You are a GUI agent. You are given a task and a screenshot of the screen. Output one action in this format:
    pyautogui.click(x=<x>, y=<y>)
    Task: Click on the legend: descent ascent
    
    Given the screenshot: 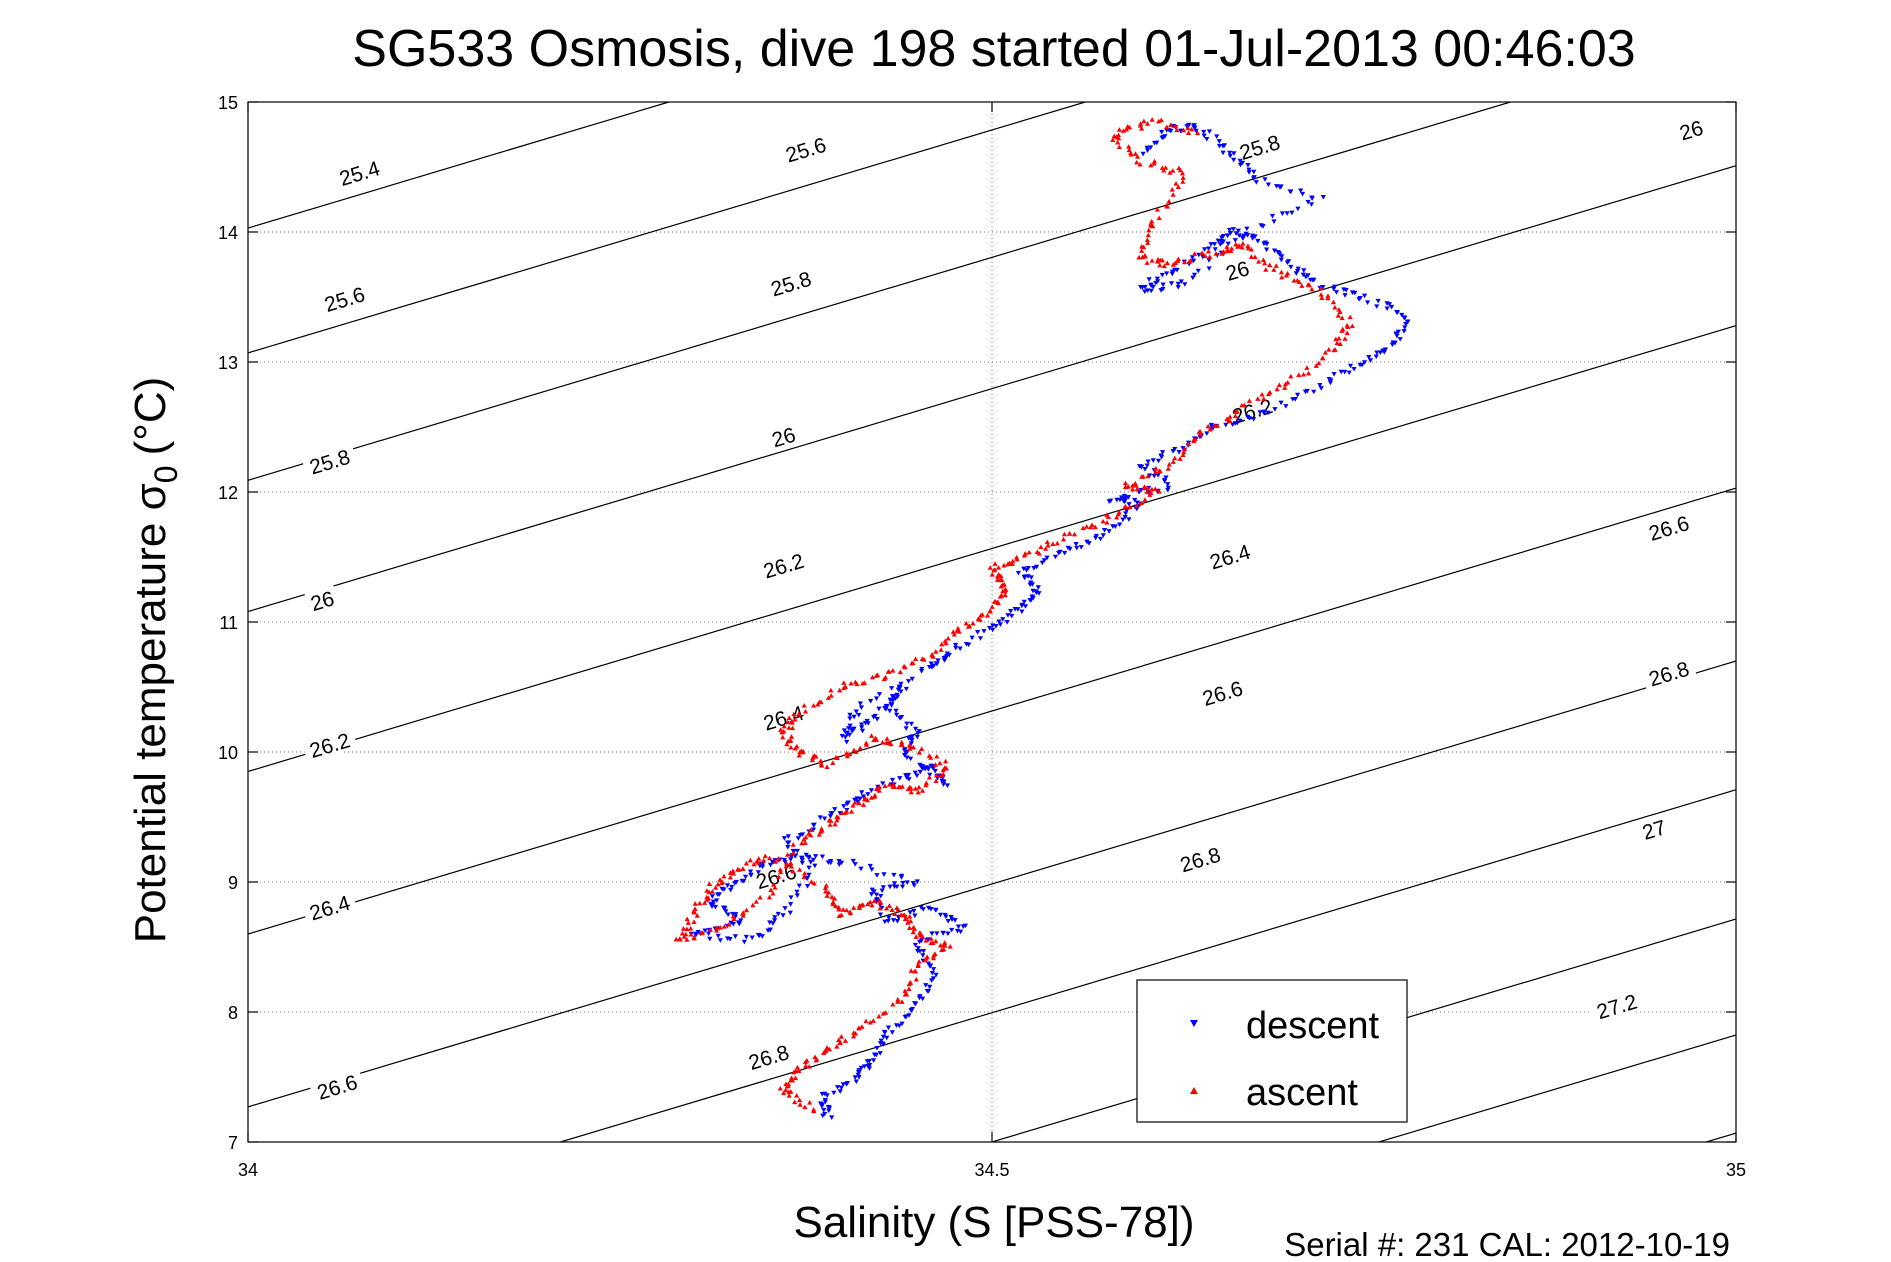 What is the action you would take?
    pyautogui.click(x=1272, y=1051)
    